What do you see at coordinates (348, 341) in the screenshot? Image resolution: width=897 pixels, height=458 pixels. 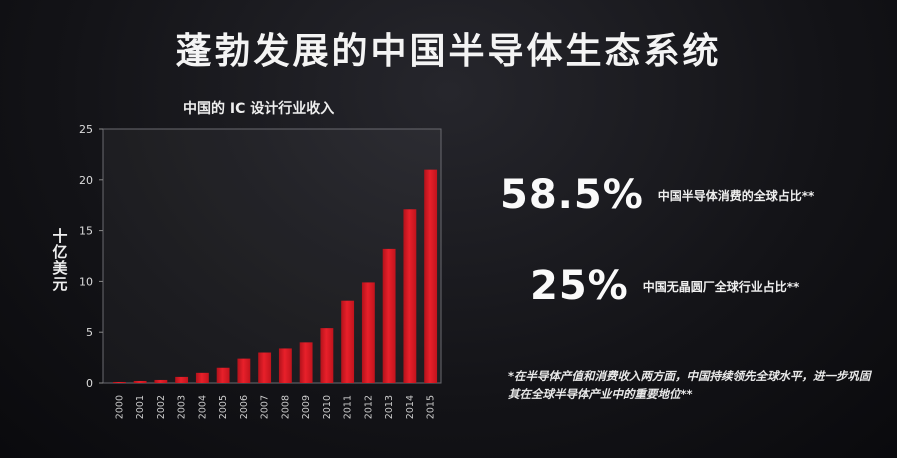 I see `bar-2011` at bounding box center [348, 341].